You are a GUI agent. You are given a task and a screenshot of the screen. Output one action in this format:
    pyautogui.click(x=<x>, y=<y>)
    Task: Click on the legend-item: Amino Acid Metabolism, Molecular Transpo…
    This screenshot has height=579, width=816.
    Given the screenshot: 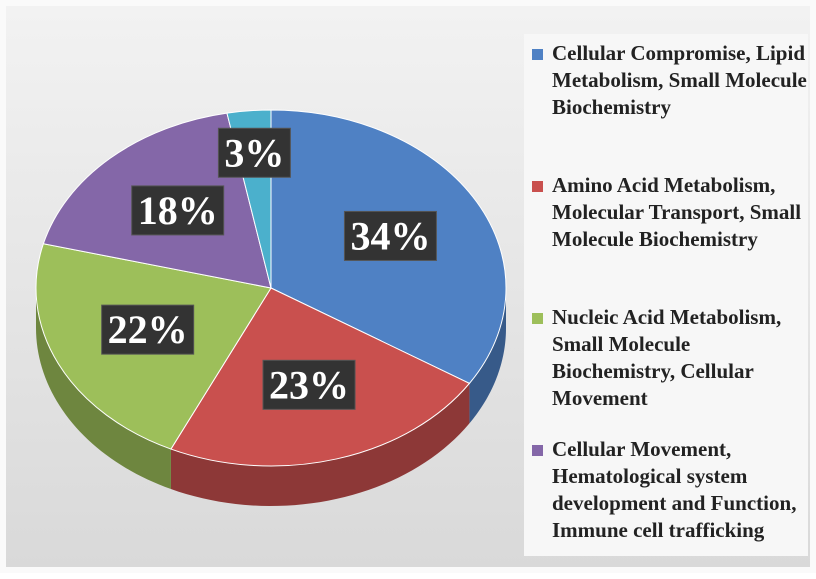 What is the action you would take?
    pyautogui.click(x=666, y=235)
    